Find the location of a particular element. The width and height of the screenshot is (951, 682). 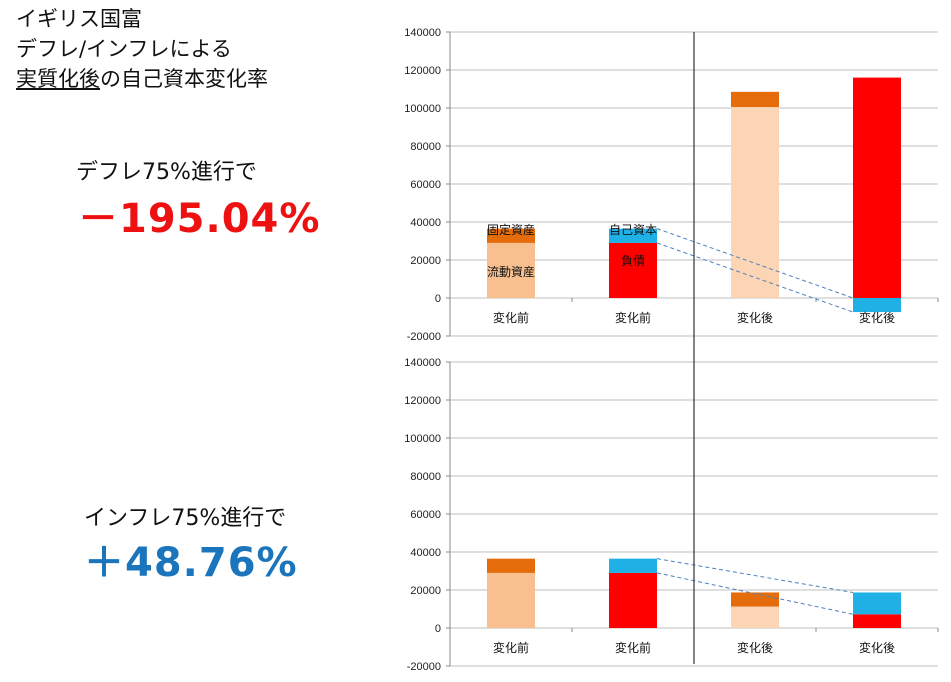

deflation-value: －195.04% is located at coordinates (199, 219).